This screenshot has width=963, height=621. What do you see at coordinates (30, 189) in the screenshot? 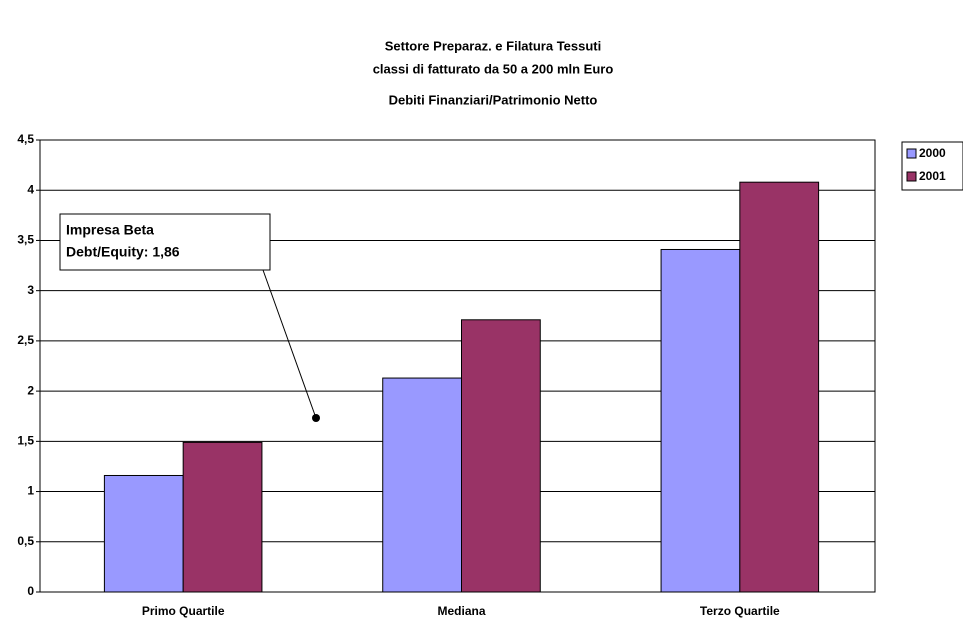
I see `y-tick-label: 4` at bounding box center [30, 189].